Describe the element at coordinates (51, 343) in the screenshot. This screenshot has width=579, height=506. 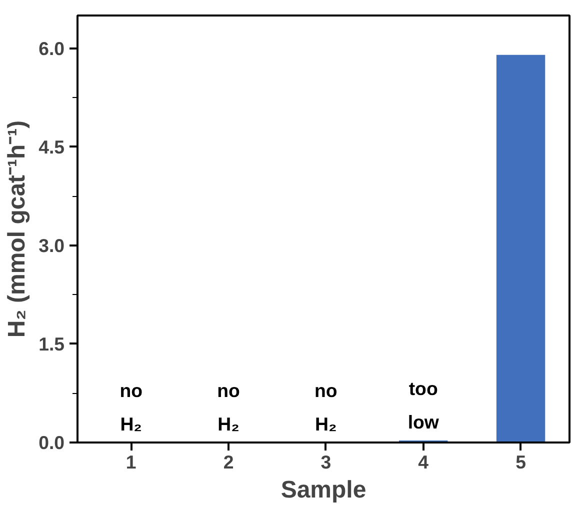
I see `y-tick-label: 1.5` at that location.